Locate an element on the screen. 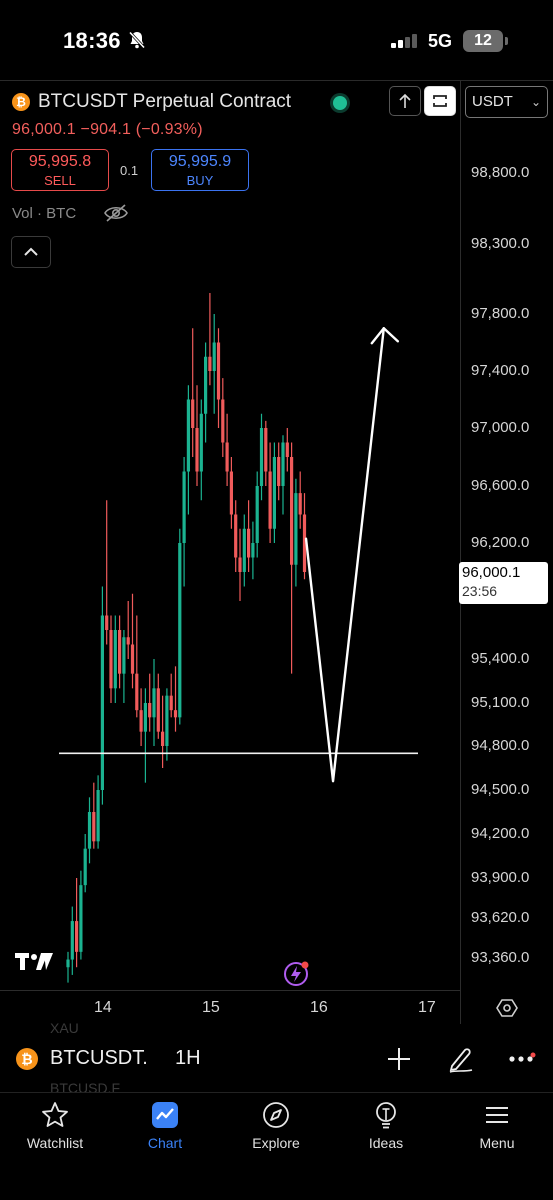 The width and height of the screenshot is (553, 1200). price-tick: 97,000.0 is located at coordinates (500, 427).